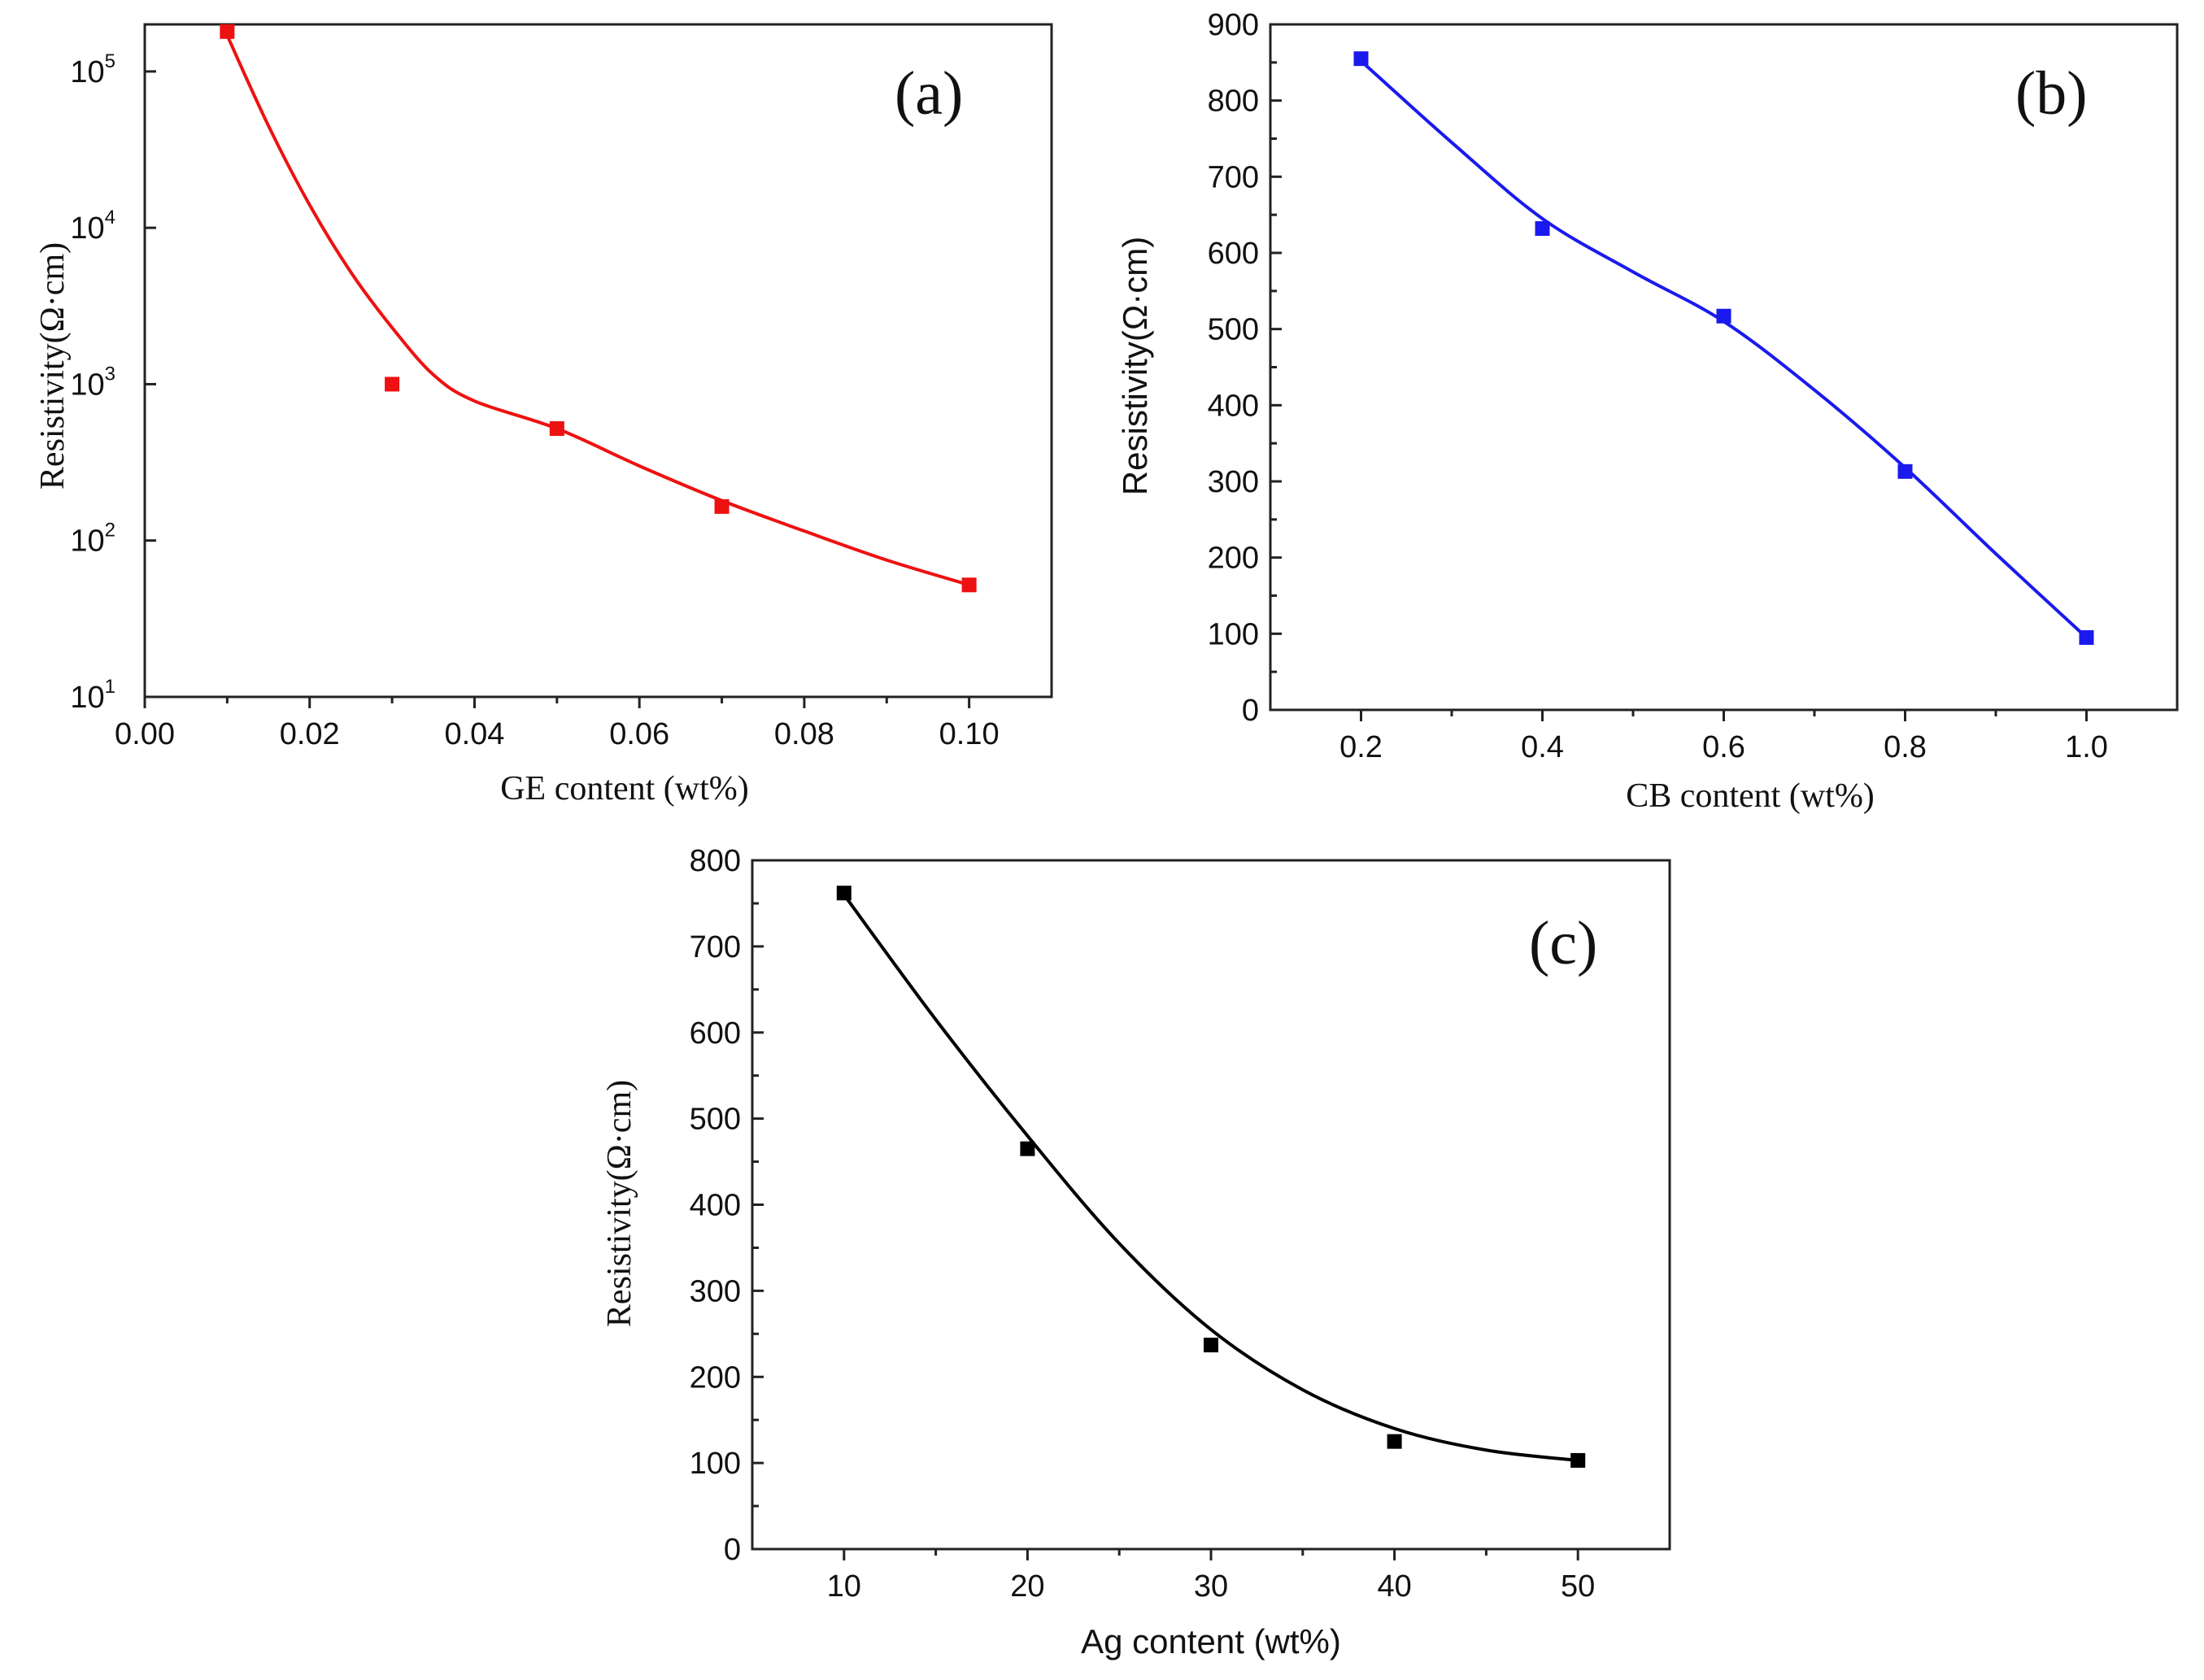 This screenshot has width=2204, height=1680. What do you see at coordinates (1250, 711) in the screenshot?
I see `panel-b-y-tick-label: 0` at bounding box center [1250, 711].